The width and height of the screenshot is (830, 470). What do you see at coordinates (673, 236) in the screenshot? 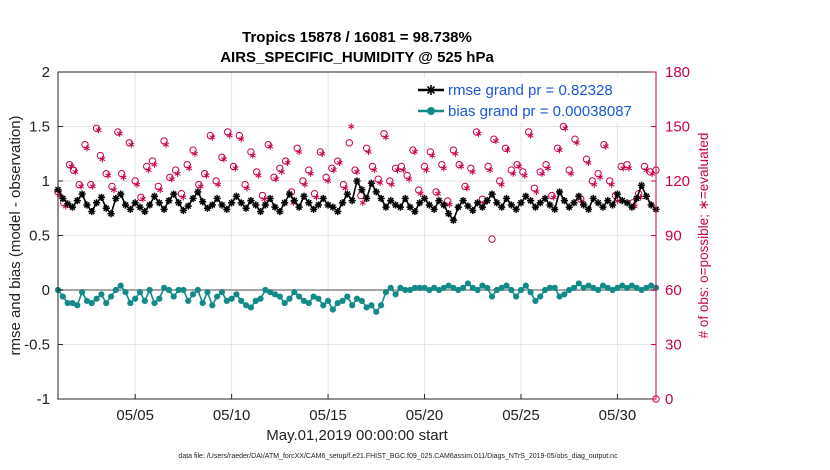
I see `right-tick-label: 90` at bounding box center [673, 236].